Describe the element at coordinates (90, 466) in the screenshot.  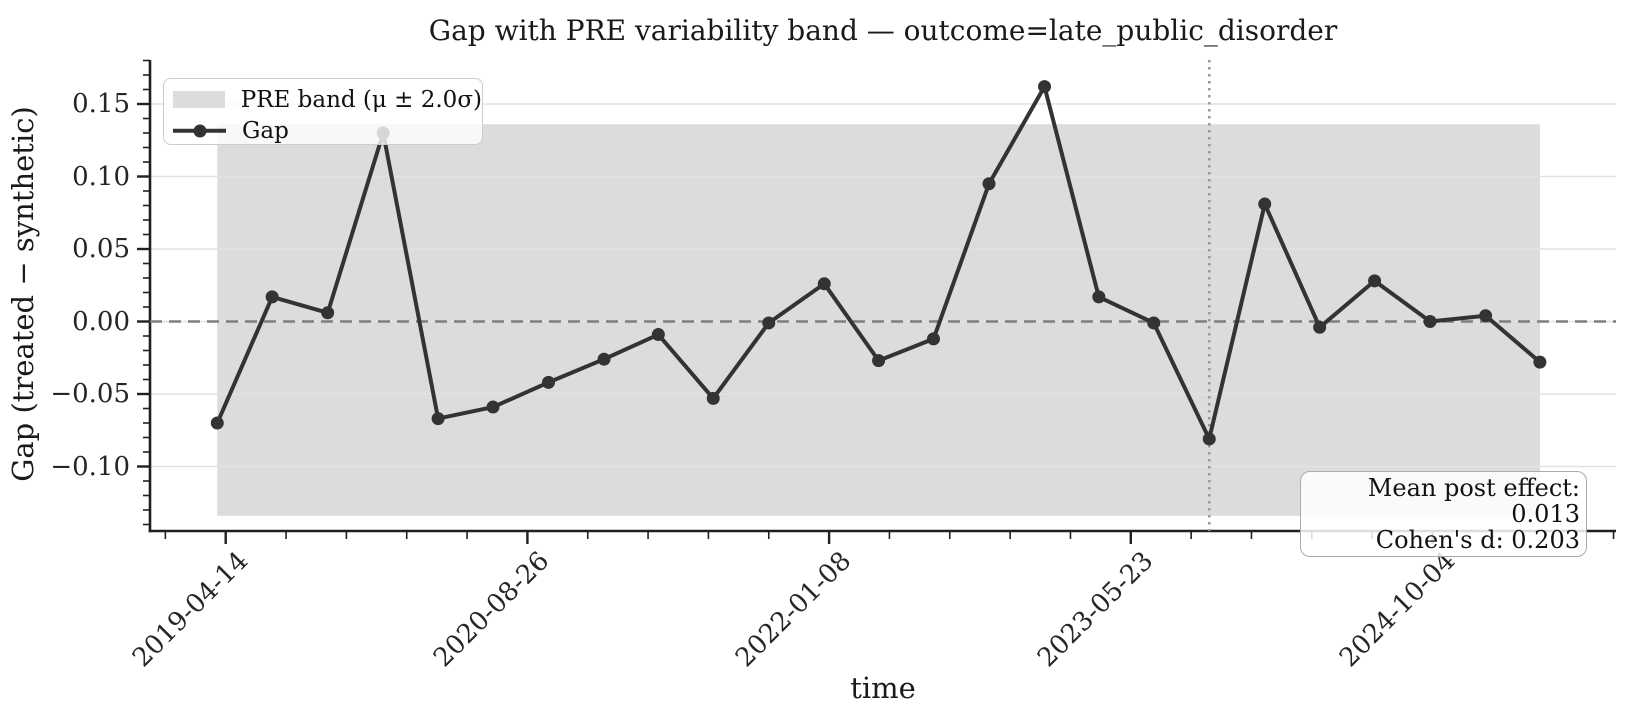
I see `y-tick-label: −0.10` at that location.